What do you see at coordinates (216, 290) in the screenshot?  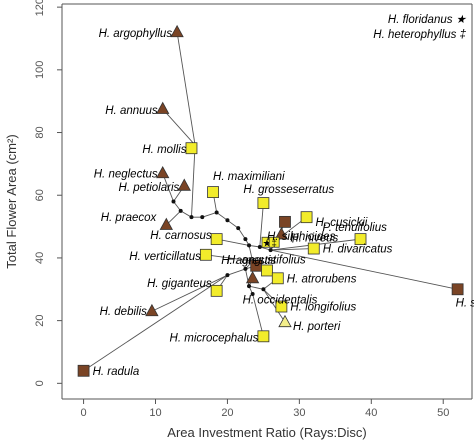 I see `point-h-giganteus` at bounding box center [216, 290].